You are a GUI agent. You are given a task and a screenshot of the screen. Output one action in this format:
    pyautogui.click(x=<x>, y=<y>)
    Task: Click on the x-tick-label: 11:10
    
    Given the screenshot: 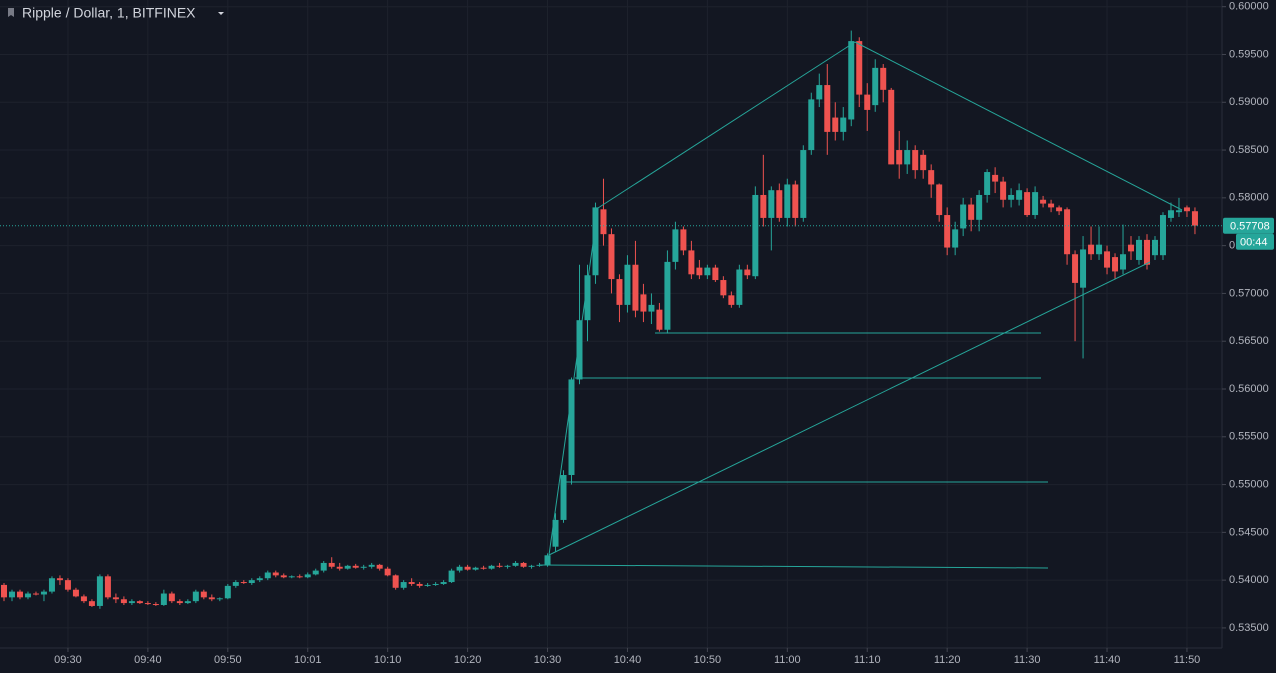 What is the action you would take?
    pyautogui.click(x=867, y=660)
    